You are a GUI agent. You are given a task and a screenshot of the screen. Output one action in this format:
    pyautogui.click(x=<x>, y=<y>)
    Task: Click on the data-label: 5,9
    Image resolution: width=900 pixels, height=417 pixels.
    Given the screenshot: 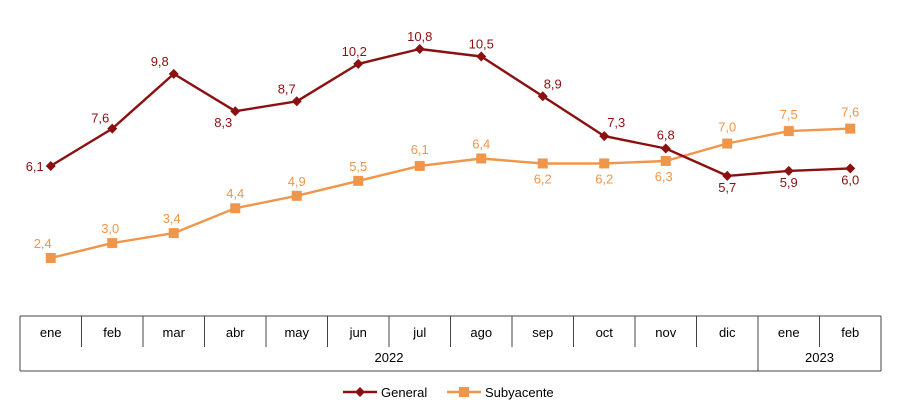 What is the action you would take?
    pyautogui.click(x=789, y=182)
    